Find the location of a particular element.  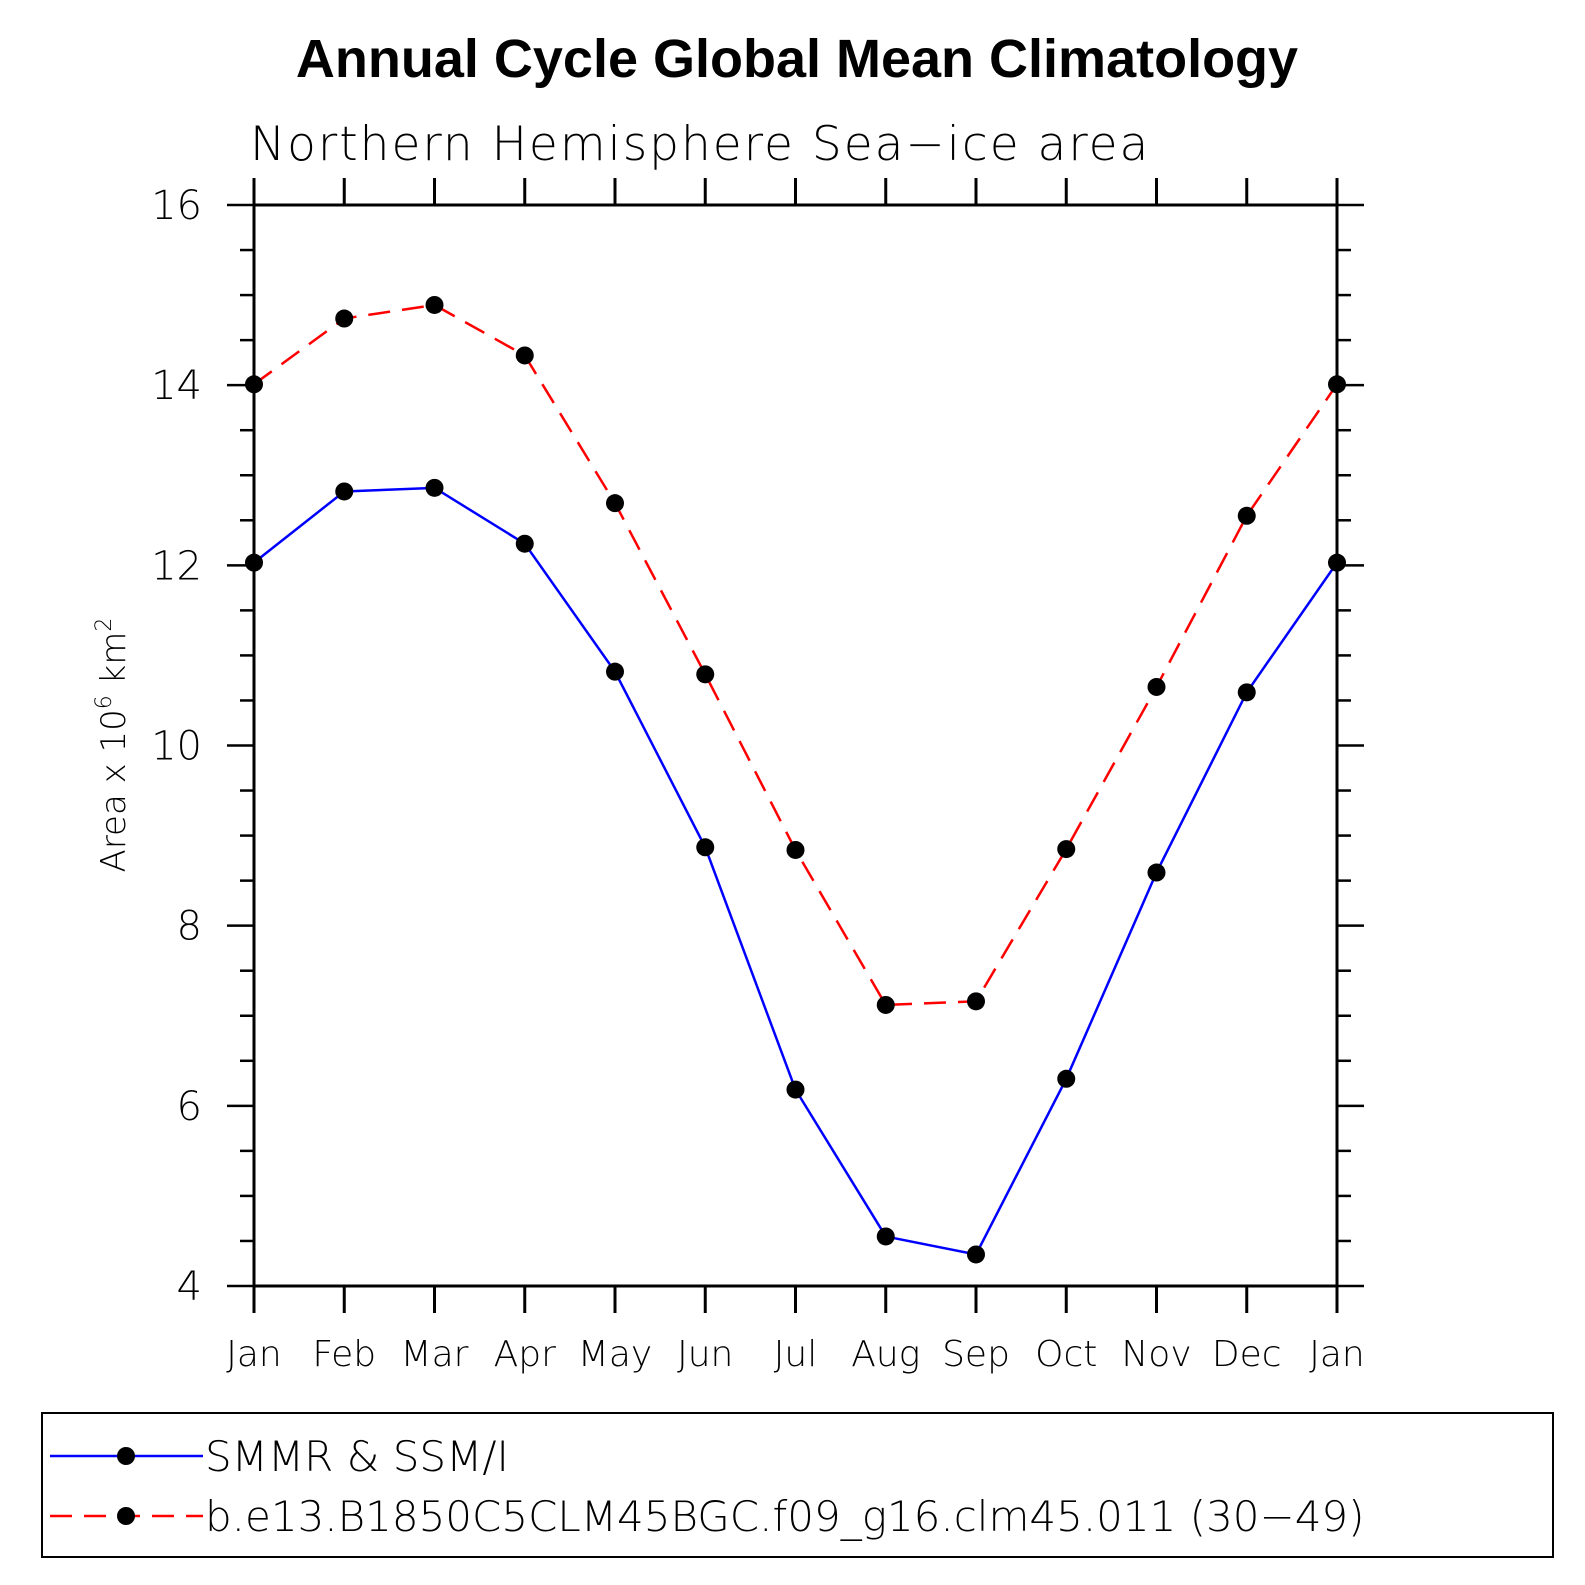

y-axis-label-unit: km is located at coordinates (114, 664).